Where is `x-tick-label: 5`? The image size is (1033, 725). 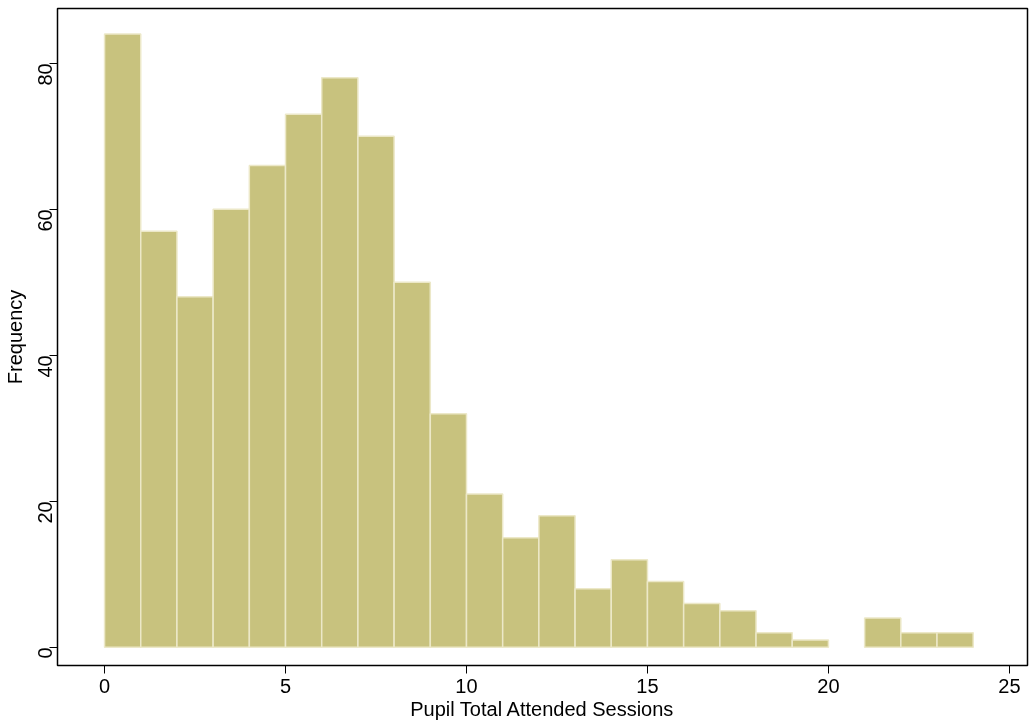
x-tick-label: 5 is located at coordinates (285, 685).